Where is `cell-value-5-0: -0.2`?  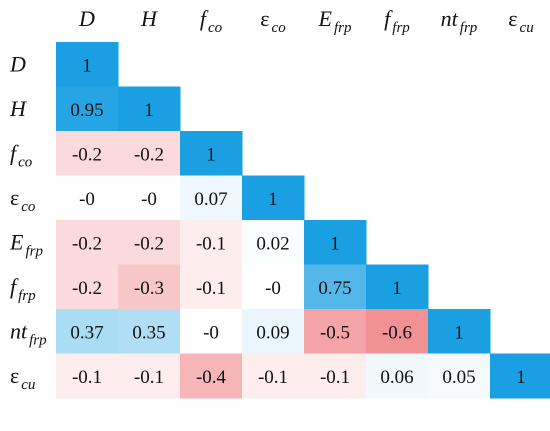 cell-value-5-0: -0.2 is located at coordinates (87, 288).